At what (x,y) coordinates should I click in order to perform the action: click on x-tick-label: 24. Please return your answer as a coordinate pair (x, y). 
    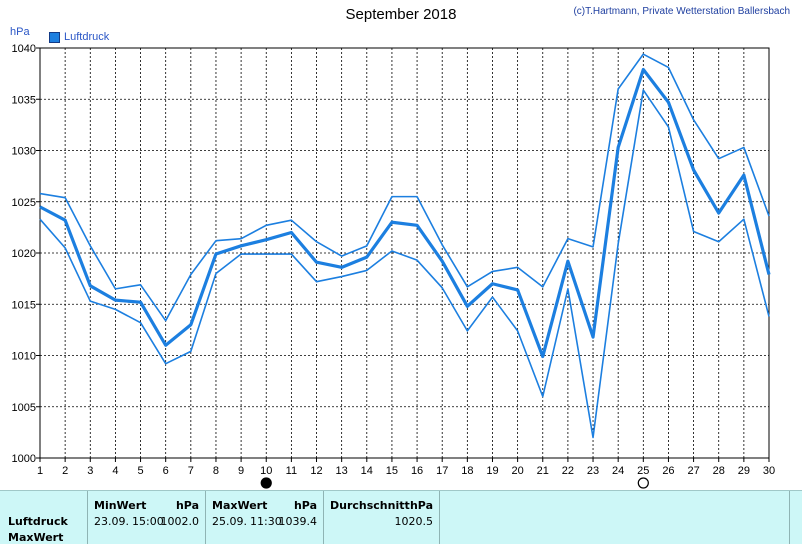
    Looking at the image, I should click on (618, 471).